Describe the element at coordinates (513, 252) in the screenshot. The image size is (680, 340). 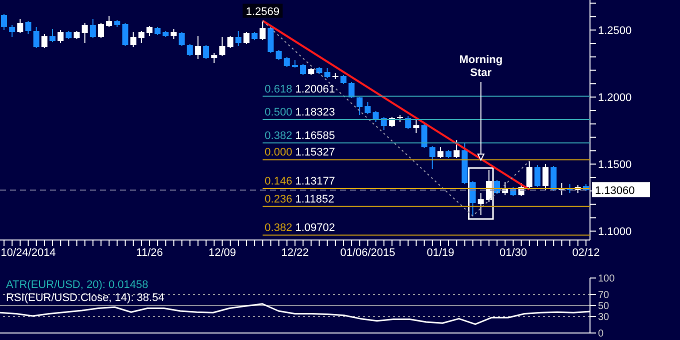
I see `x-tick-label: 01/30` at that location.